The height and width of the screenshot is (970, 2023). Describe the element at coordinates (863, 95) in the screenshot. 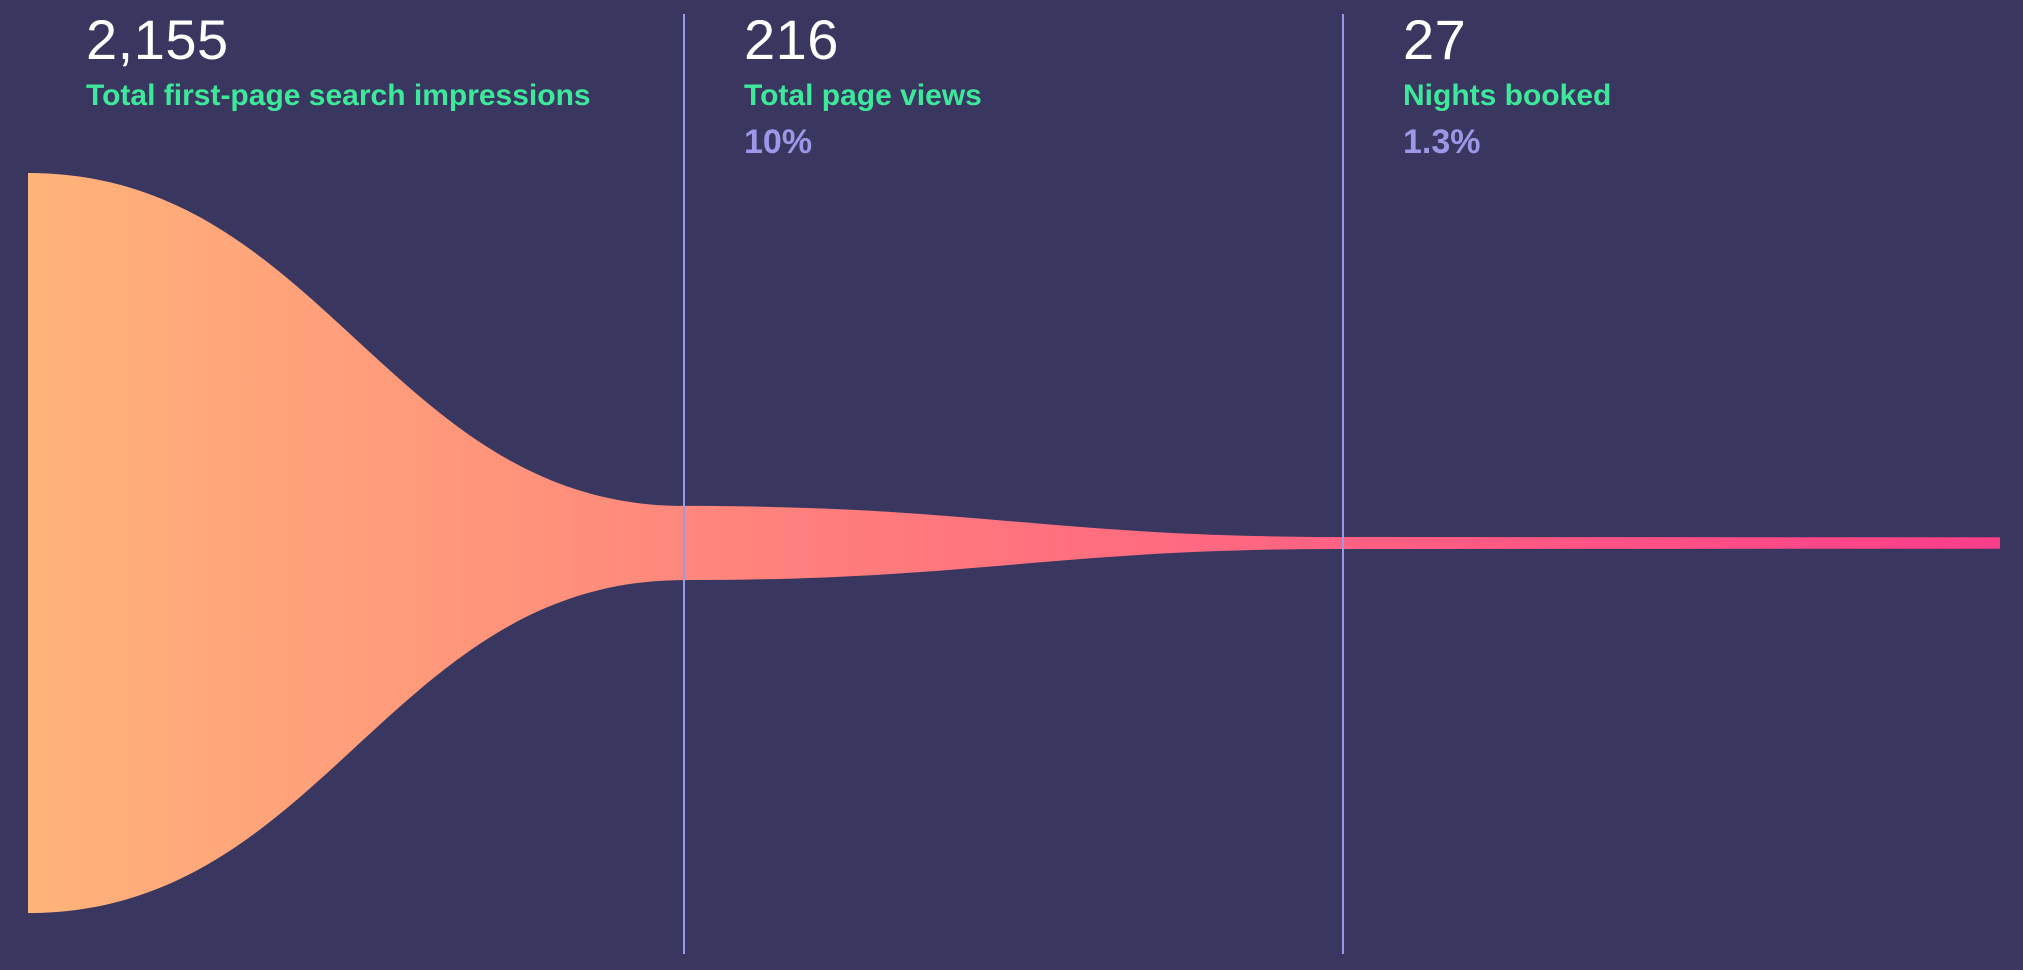

I see `stage-label-page-views: Total page views` at that location.